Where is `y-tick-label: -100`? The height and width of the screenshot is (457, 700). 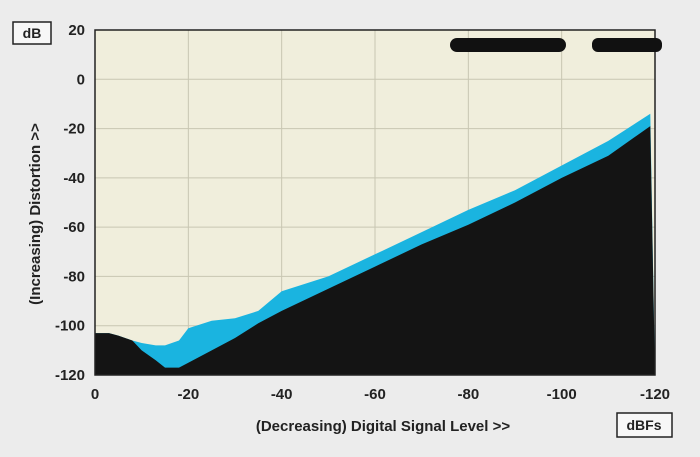
y-tick-label: -100 is located at coordinates (70, 326).